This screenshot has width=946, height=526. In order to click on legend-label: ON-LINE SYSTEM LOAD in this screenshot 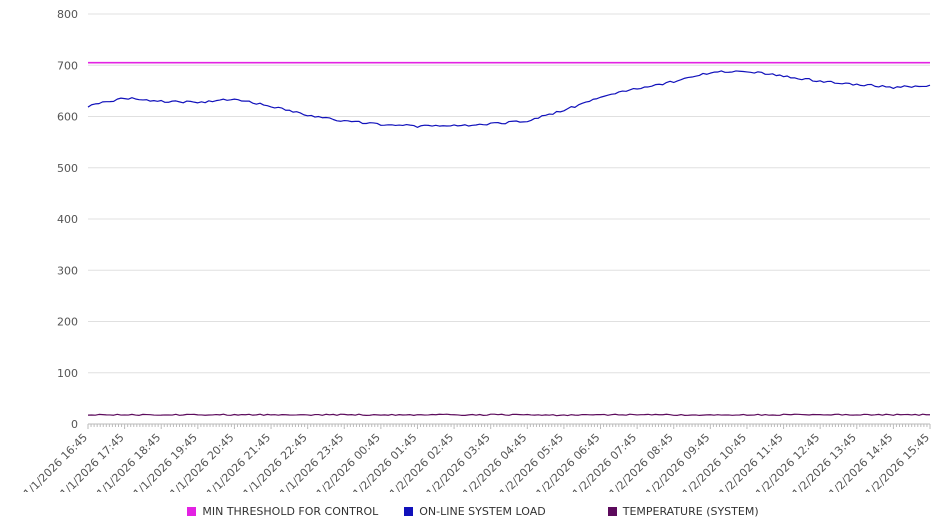, I will do `click(482, 511)`.